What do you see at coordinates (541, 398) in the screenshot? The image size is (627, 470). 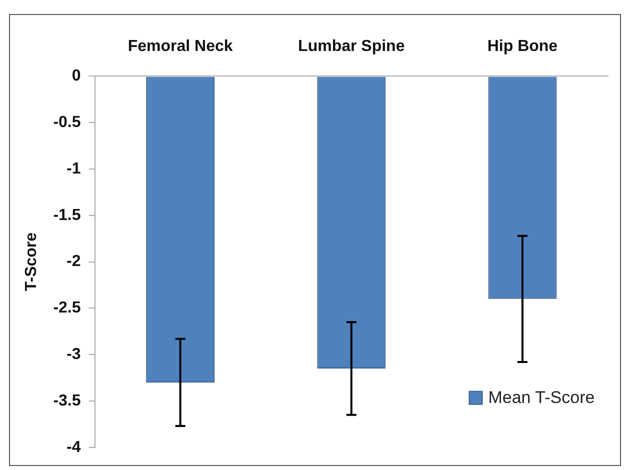 I see `legend-label: Mean T-Score` at bounding box center [541, 398].